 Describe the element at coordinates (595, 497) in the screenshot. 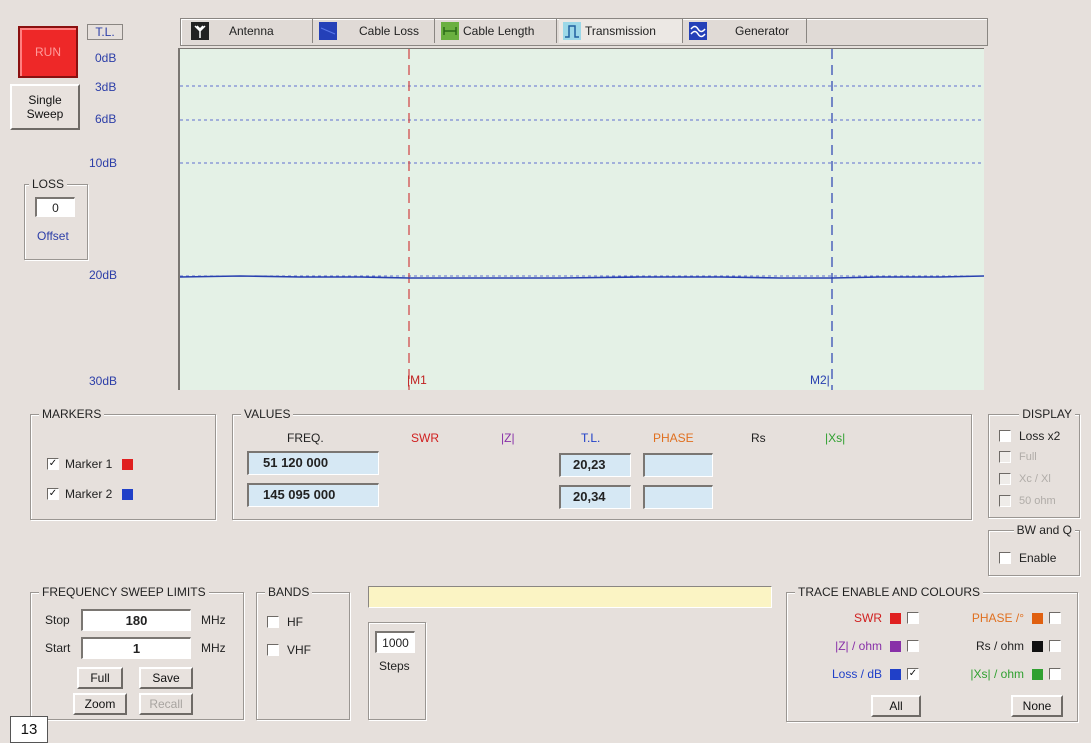

I see `tl-value-2: 20,34` at that location.